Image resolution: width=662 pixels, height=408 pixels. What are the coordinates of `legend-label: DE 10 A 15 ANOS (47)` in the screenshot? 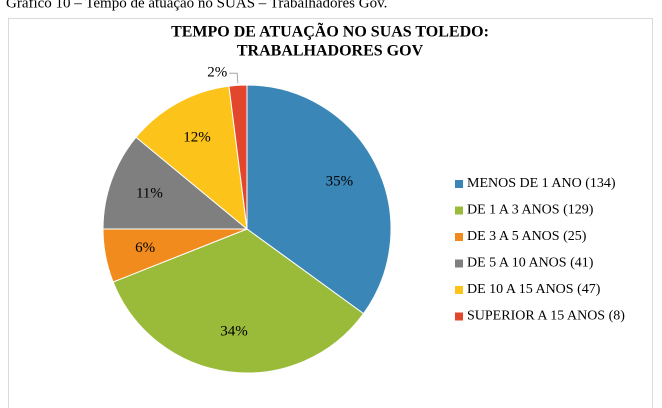 It's located at (534, 289).